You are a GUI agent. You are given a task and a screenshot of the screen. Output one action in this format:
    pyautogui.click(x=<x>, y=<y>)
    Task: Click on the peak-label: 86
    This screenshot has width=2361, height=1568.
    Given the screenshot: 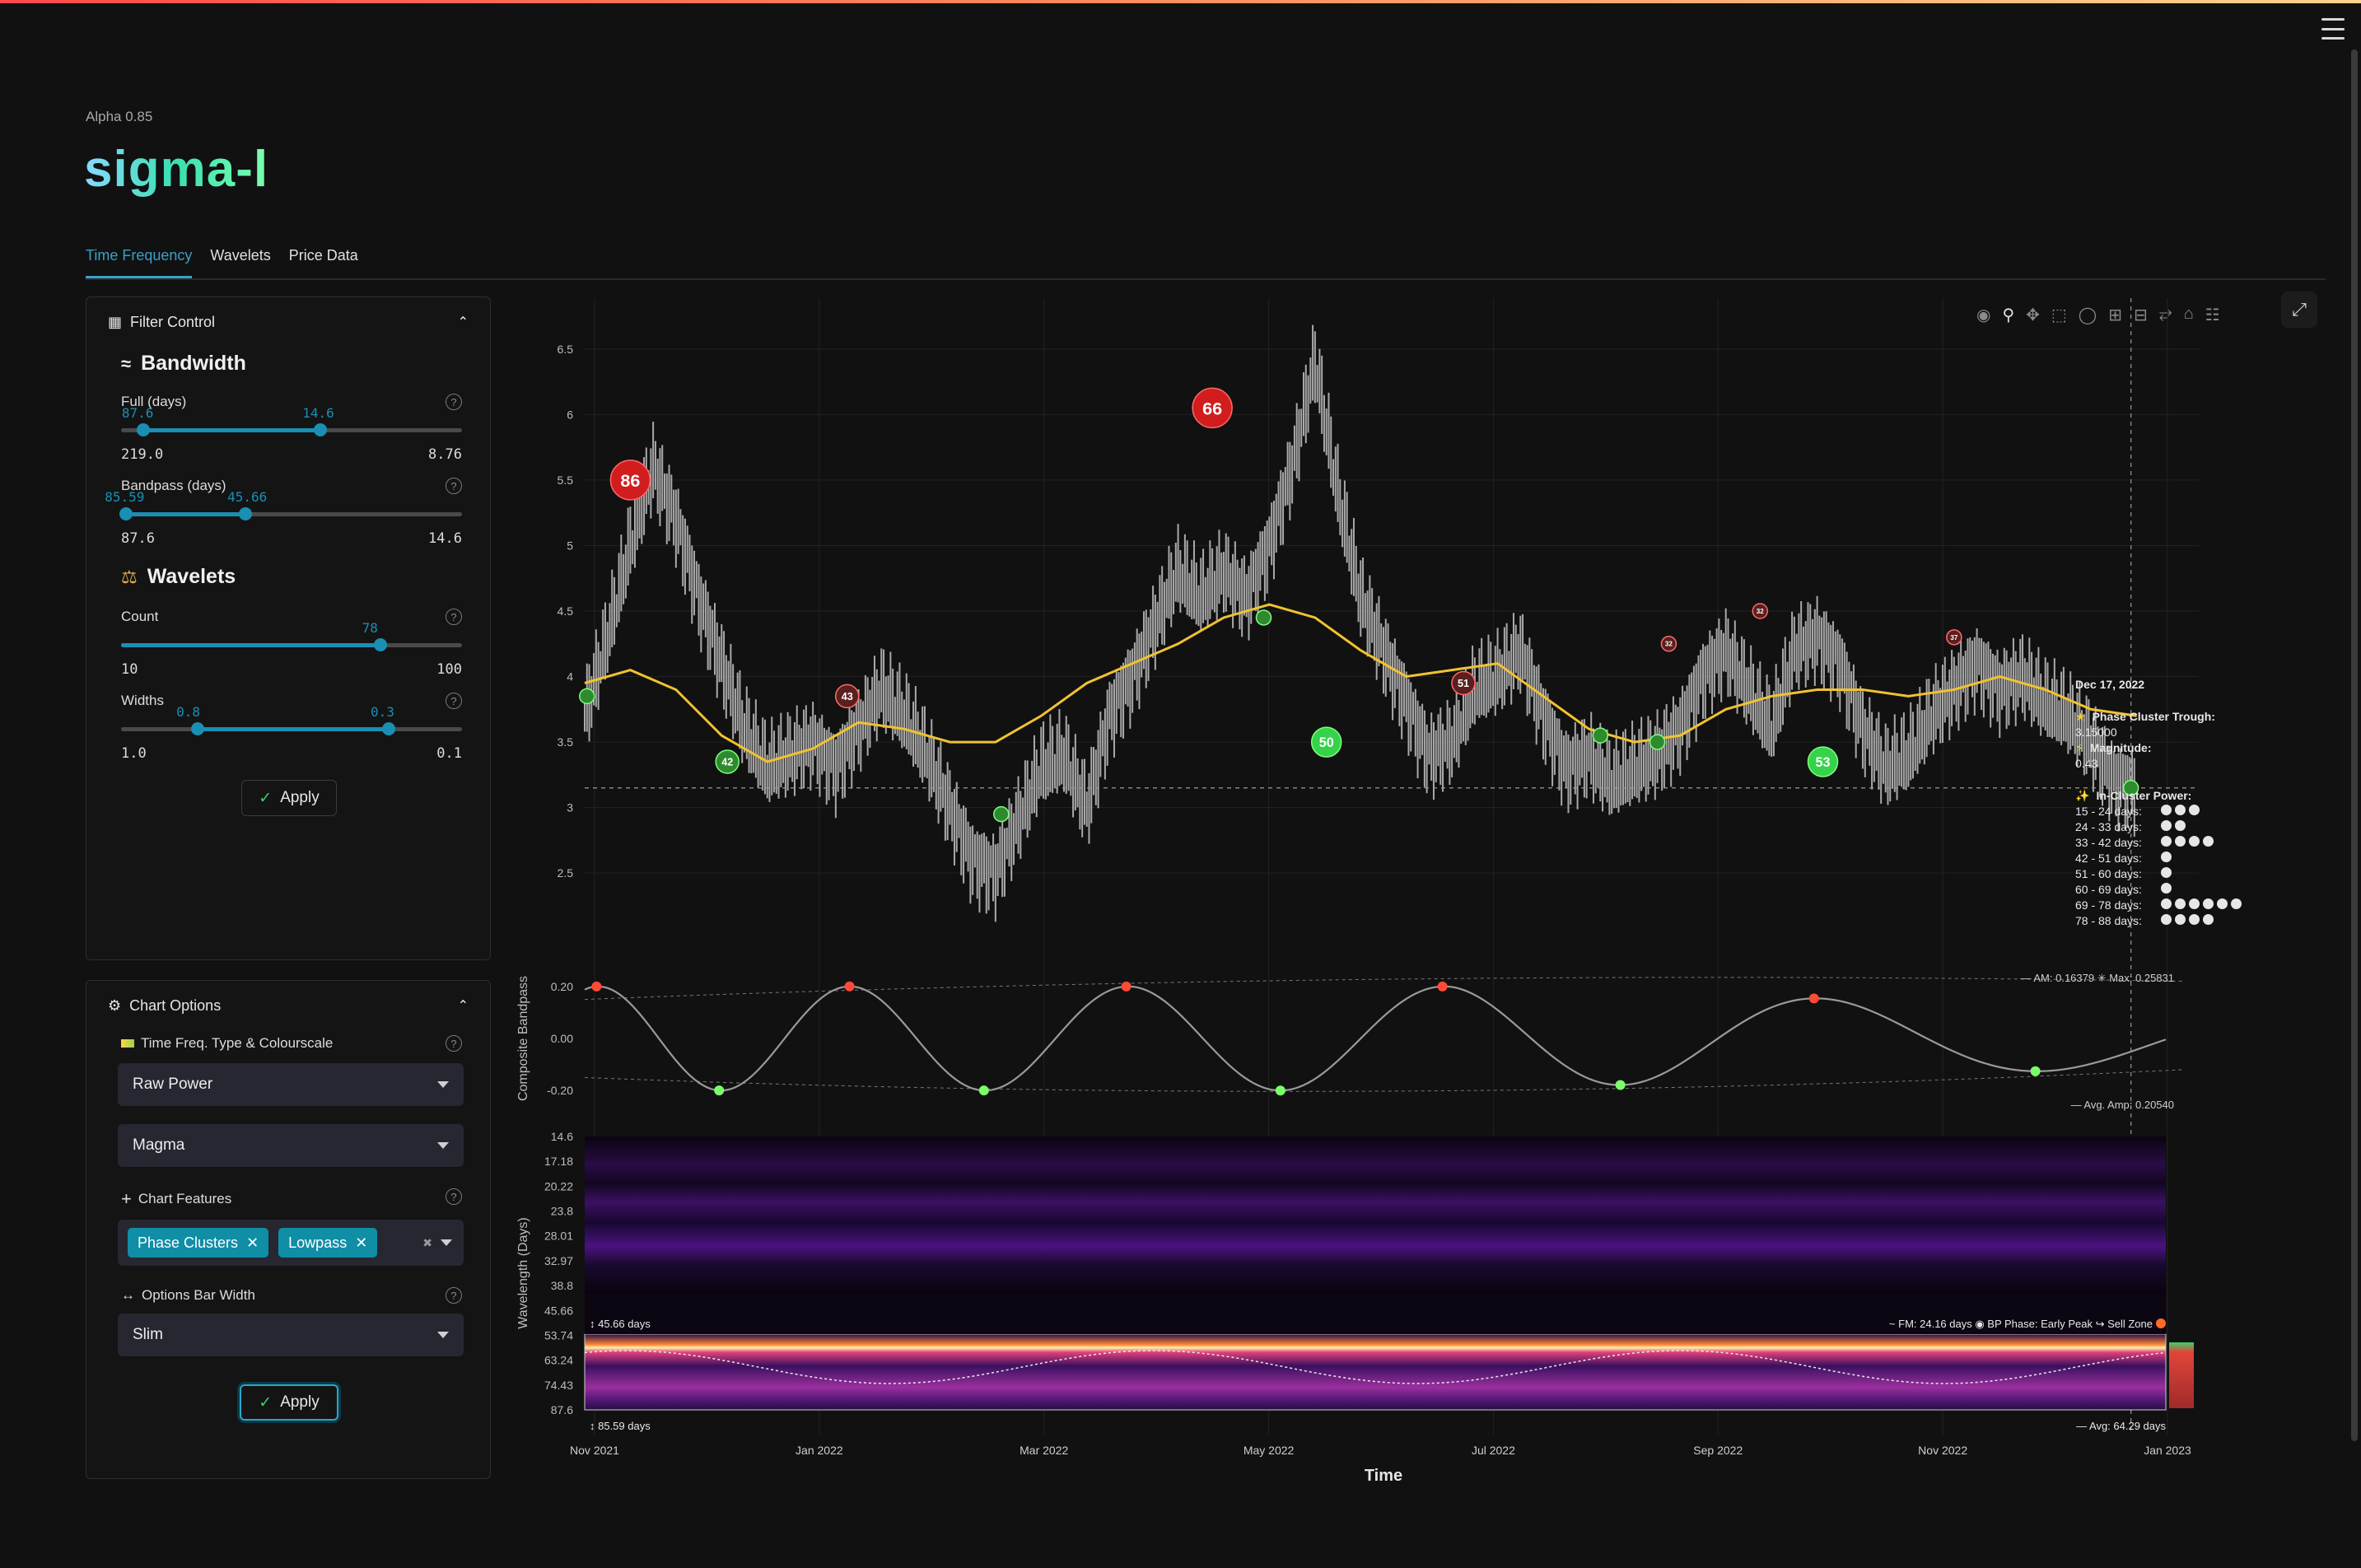 What is the action you would take?
    pyautogui.click(x=630, y=480)
    